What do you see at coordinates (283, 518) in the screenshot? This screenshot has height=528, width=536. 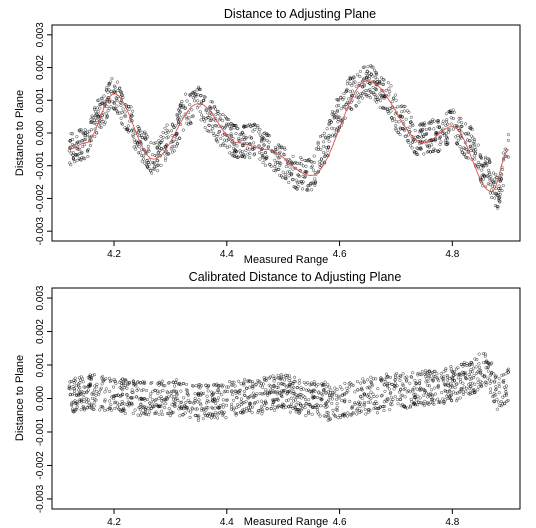 I see `bottom-x-axis: 4.2 4.4 4.6 4.8` at bounding box center [283, 518].